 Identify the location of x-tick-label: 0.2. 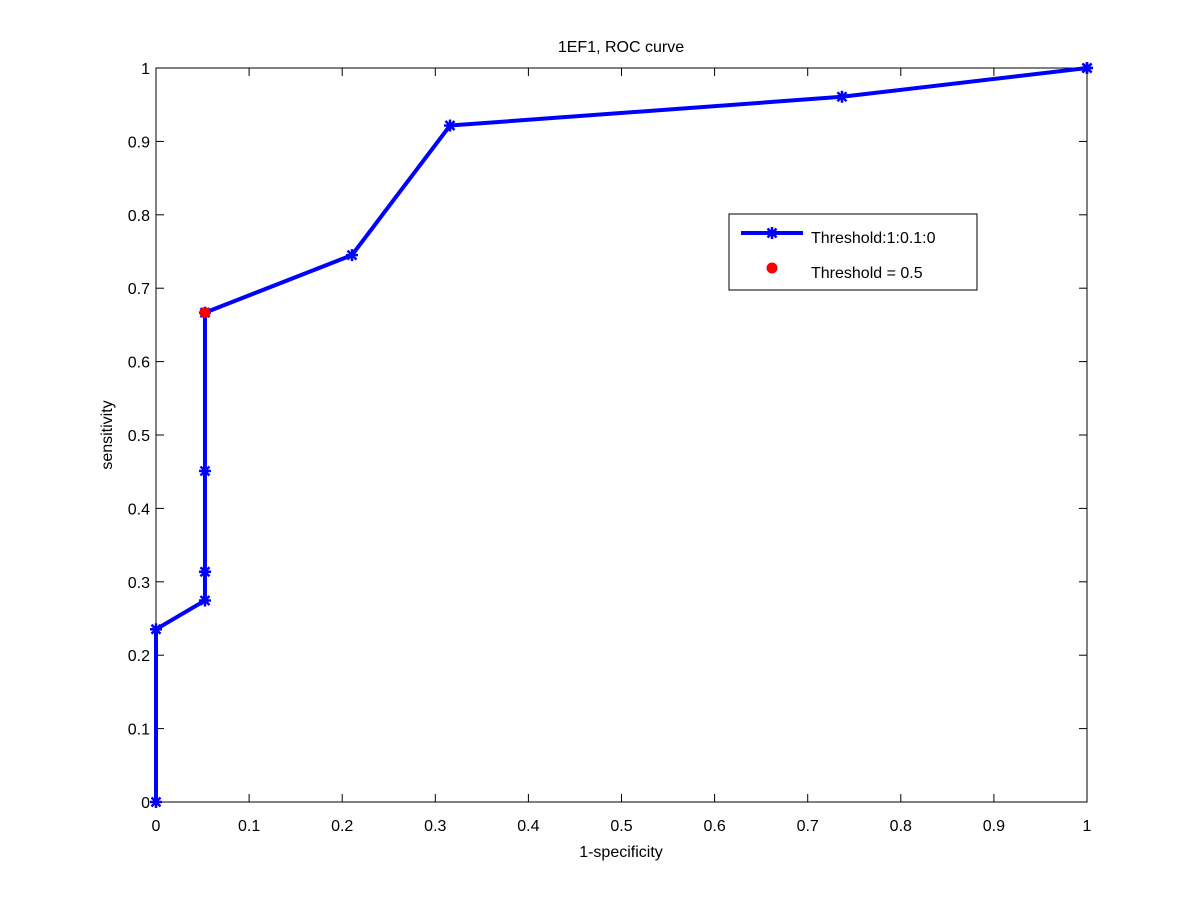
(342, 826).